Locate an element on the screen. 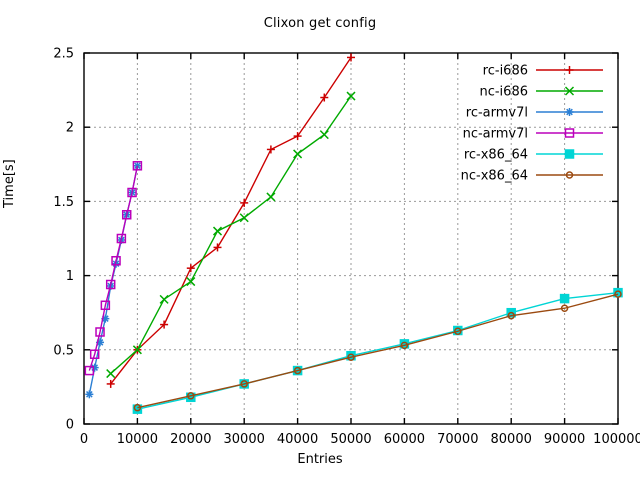  y-tick-label: 1 is located at coordinates (70, 276).